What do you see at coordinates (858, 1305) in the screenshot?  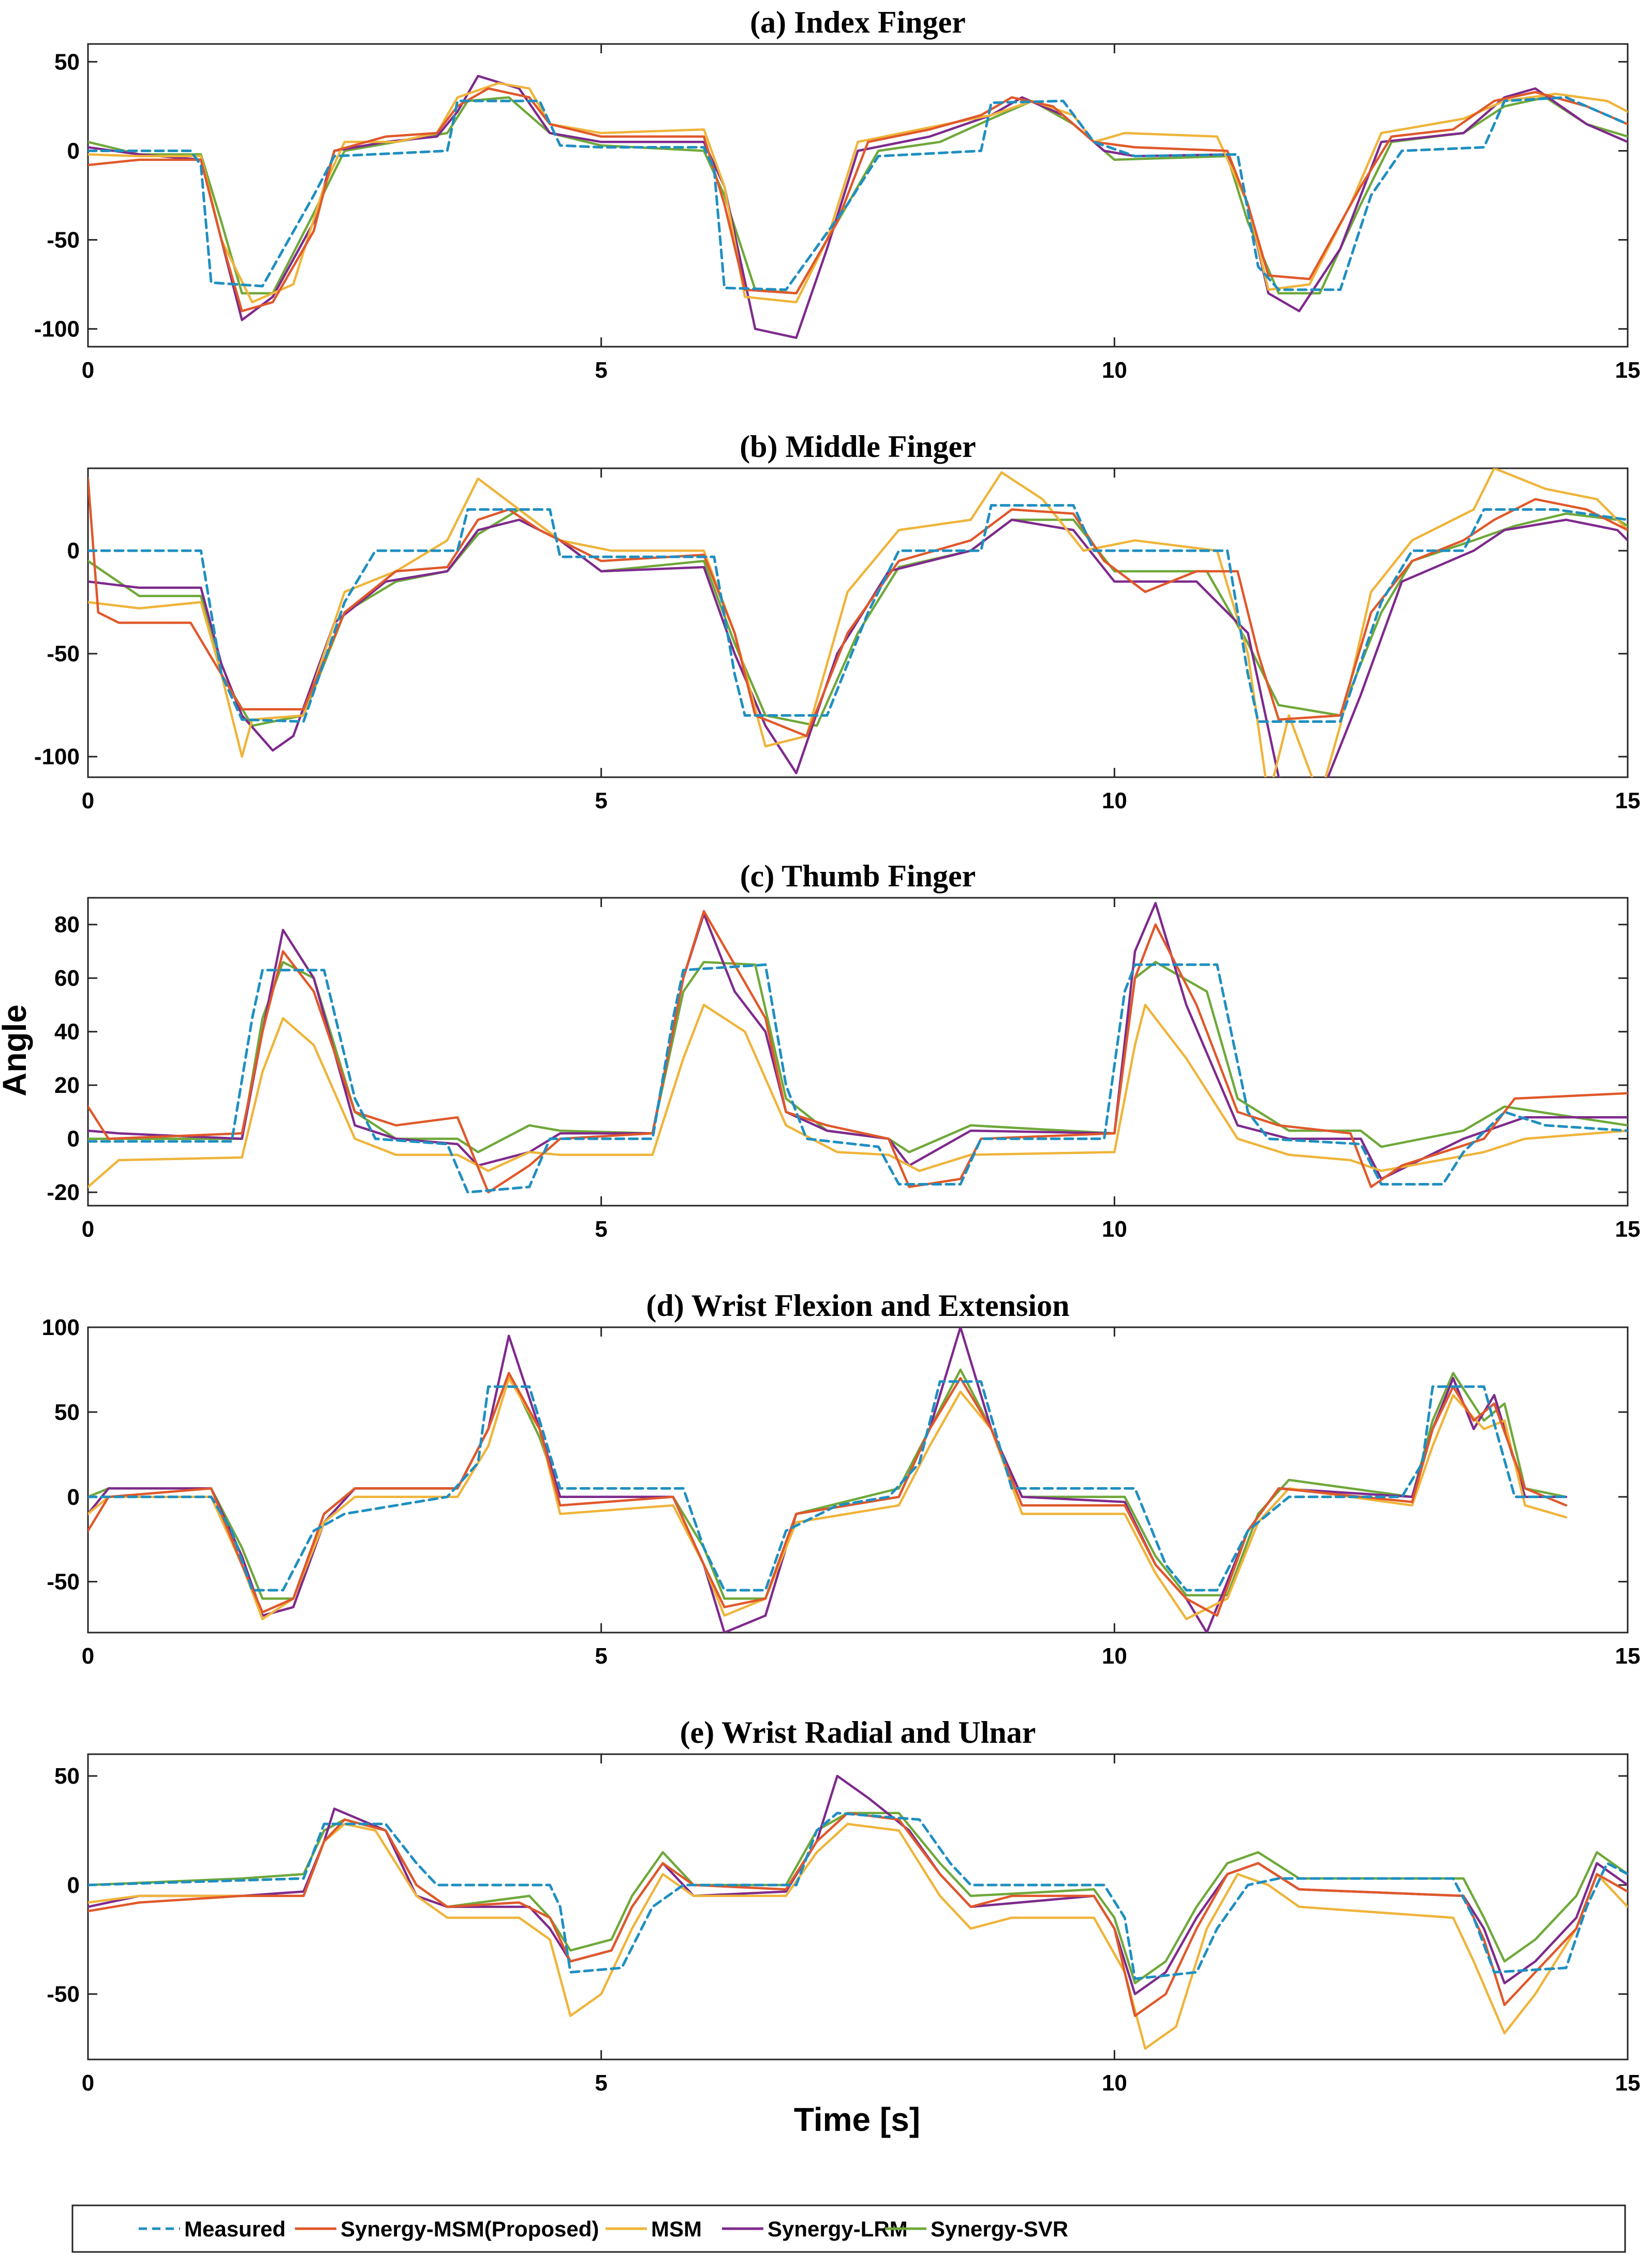 I see `panel-title: (d) Wrist Flexion and Extension` at bounding box center [858, 1305].